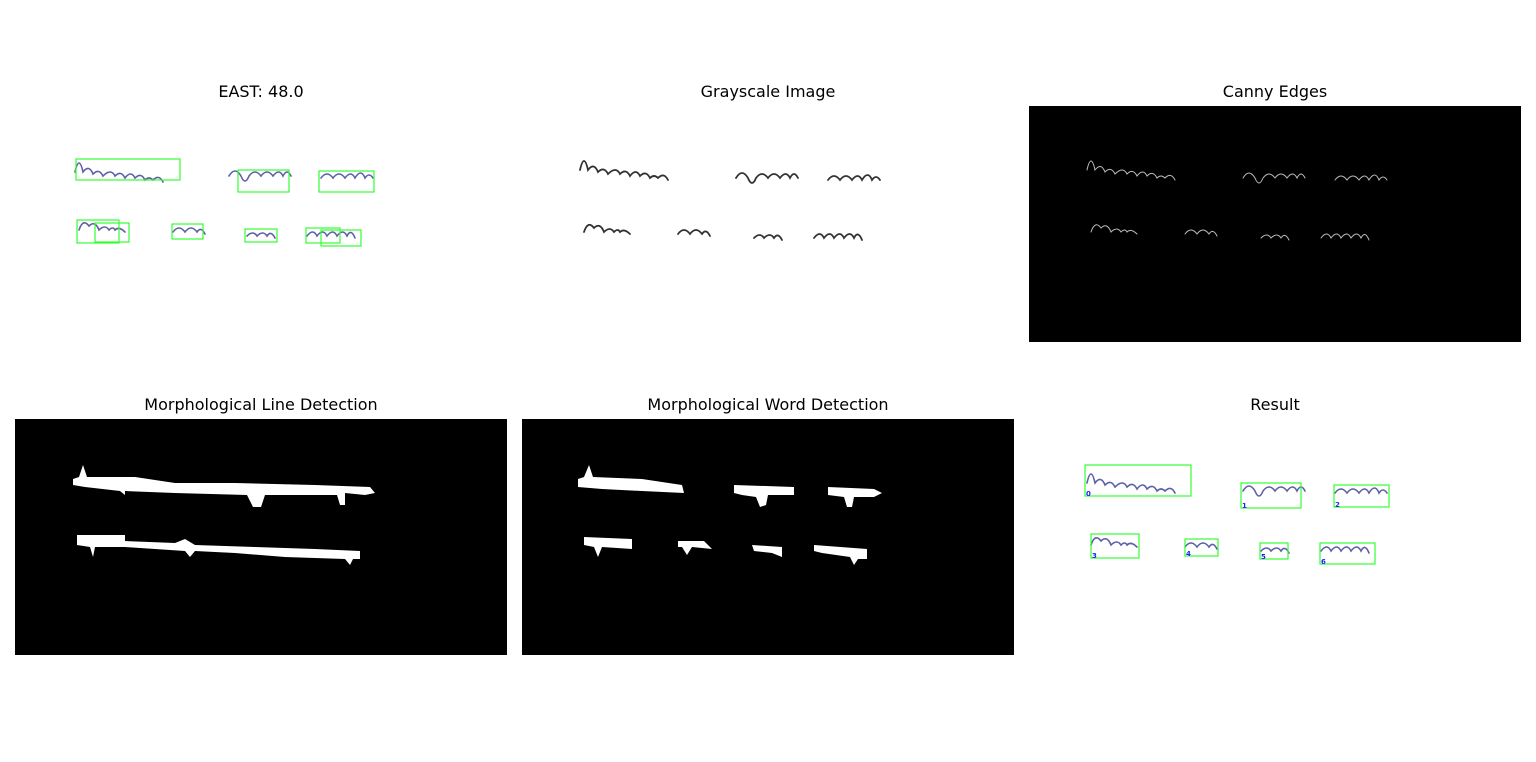  What do you see at coordinates (768, 91) in the screenshot?
I see `panel-title-grayscale: Grayscale Image` at bounding box center [768, 91].